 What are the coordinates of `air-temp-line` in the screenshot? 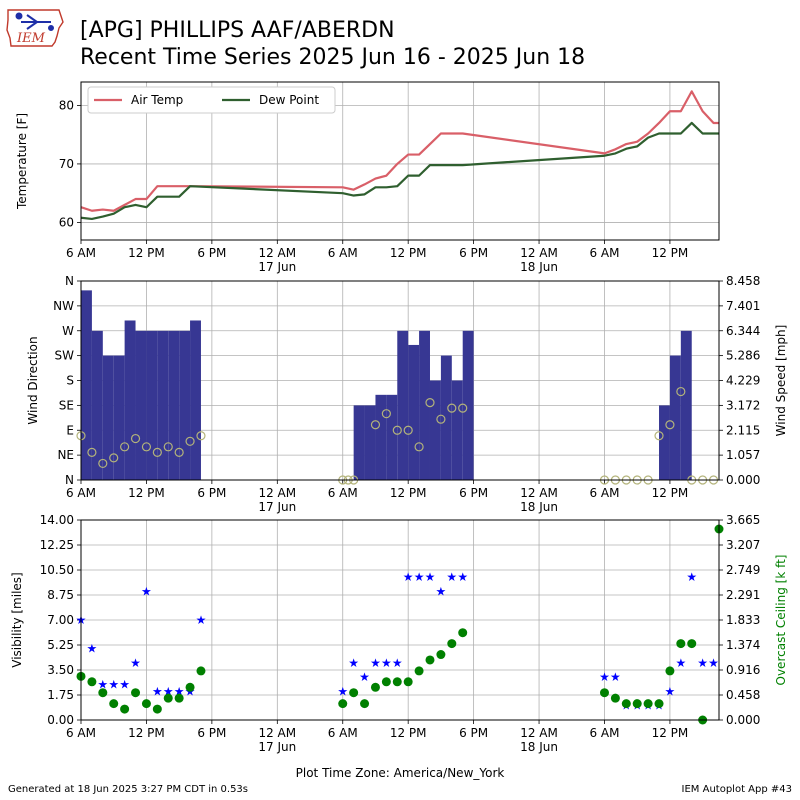 It's located at (399, 151).